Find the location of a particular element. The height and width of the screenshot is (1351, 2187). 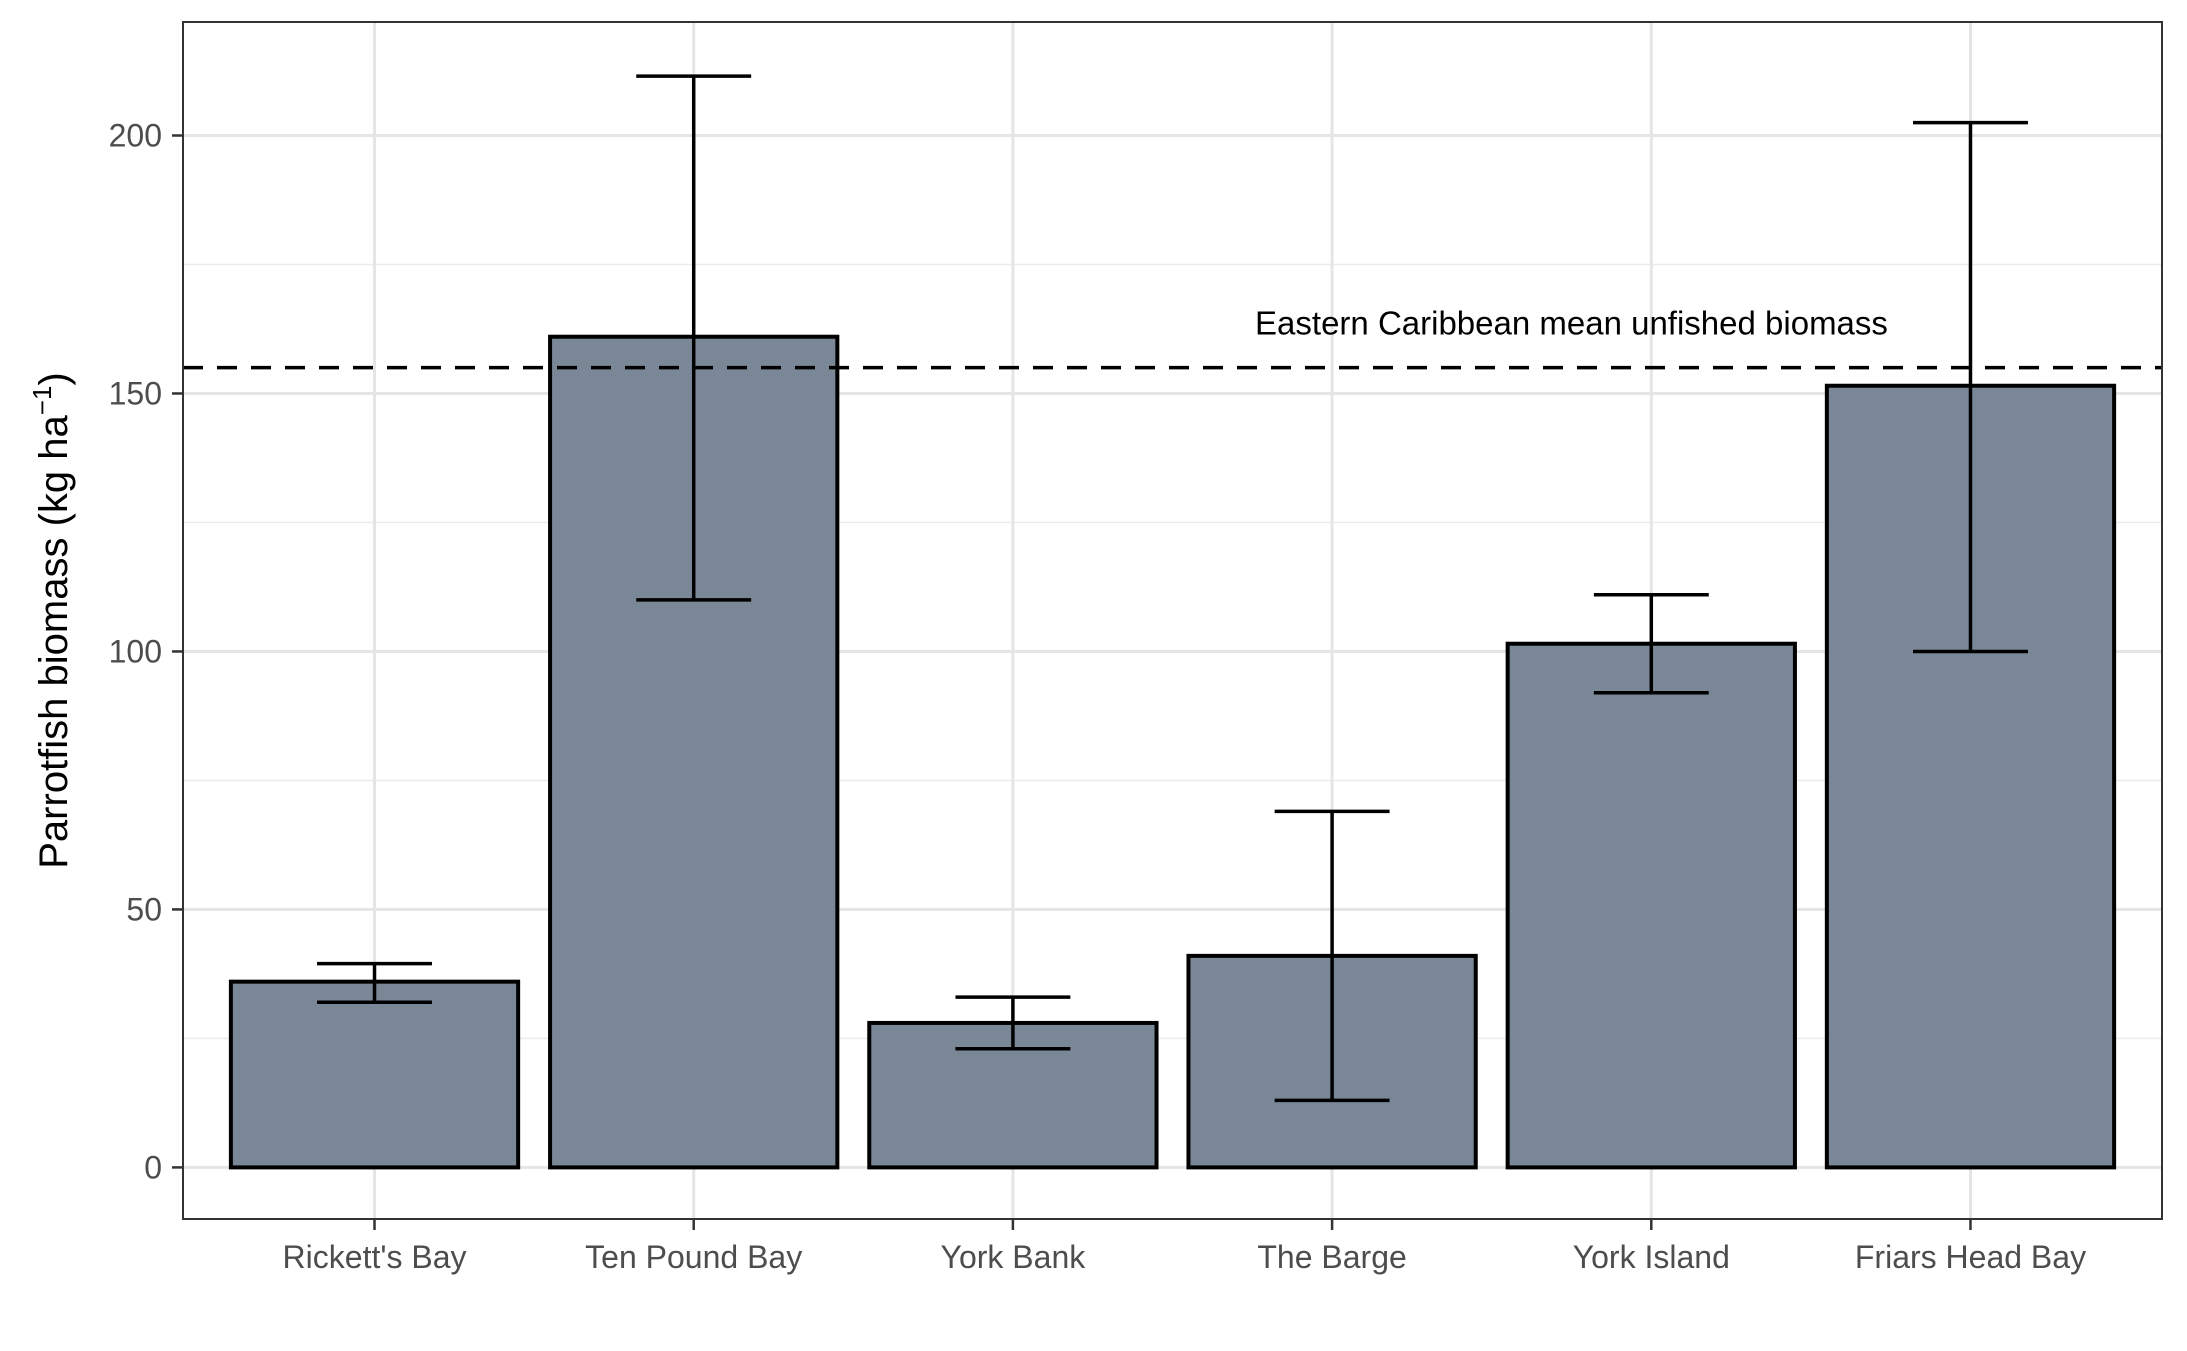

y-axis-title: Parrotfish biomass (kg ha−1) is located at coordinates (51, 620).